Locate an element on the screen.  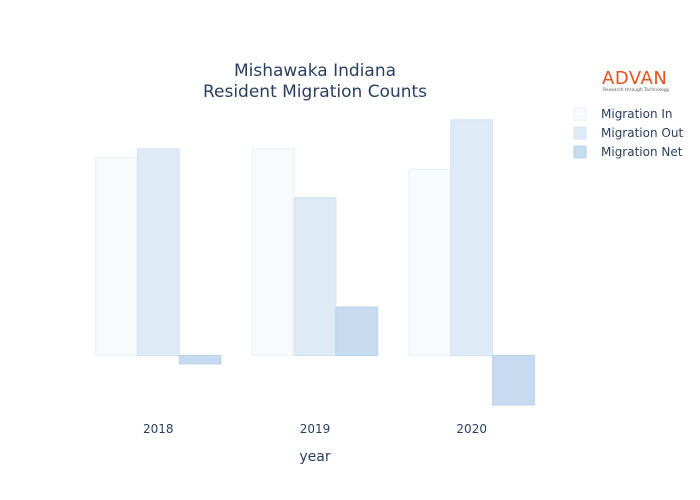
advan-logo-tagline: Research through Technology is located at coordinates (636, 90).